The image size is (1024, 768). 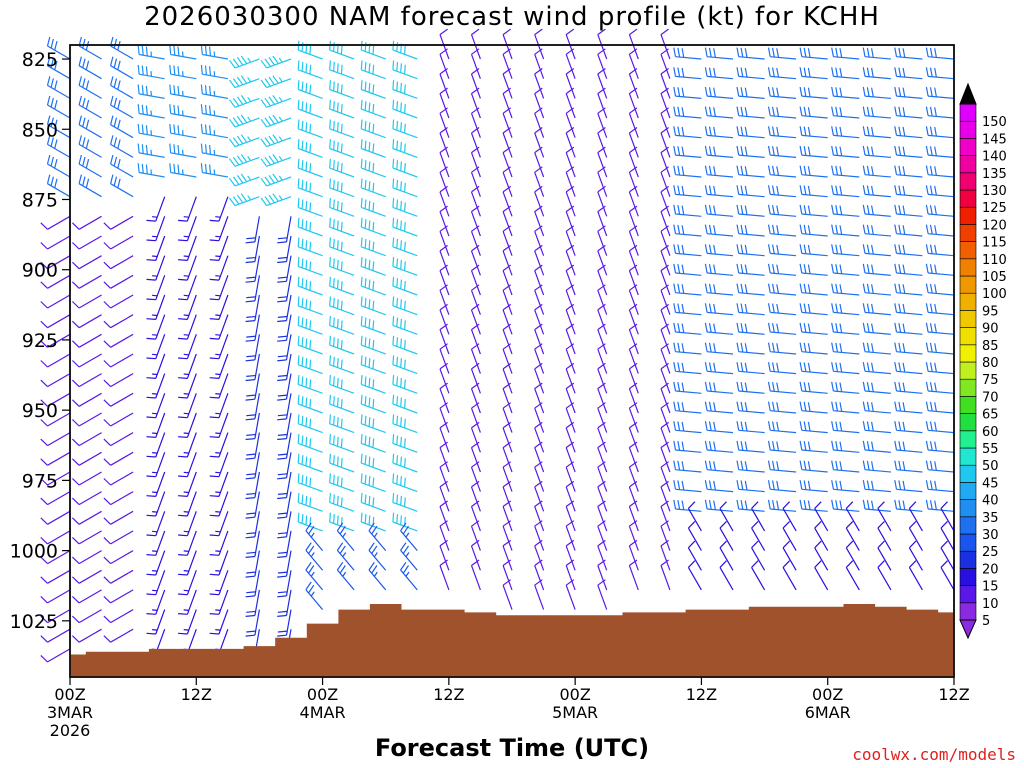 I want to click on y-tick-label: 975, so click(x=40, y=481).